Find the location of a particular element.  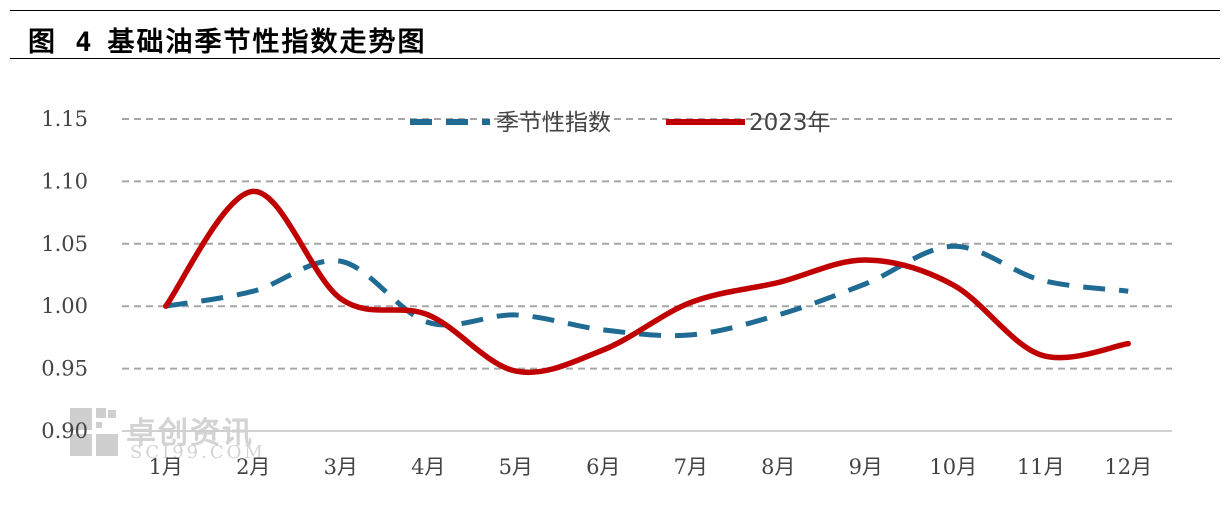

figure-title: 图 4 基础油季节性指数走势图 is located at coordinates (227, 39).